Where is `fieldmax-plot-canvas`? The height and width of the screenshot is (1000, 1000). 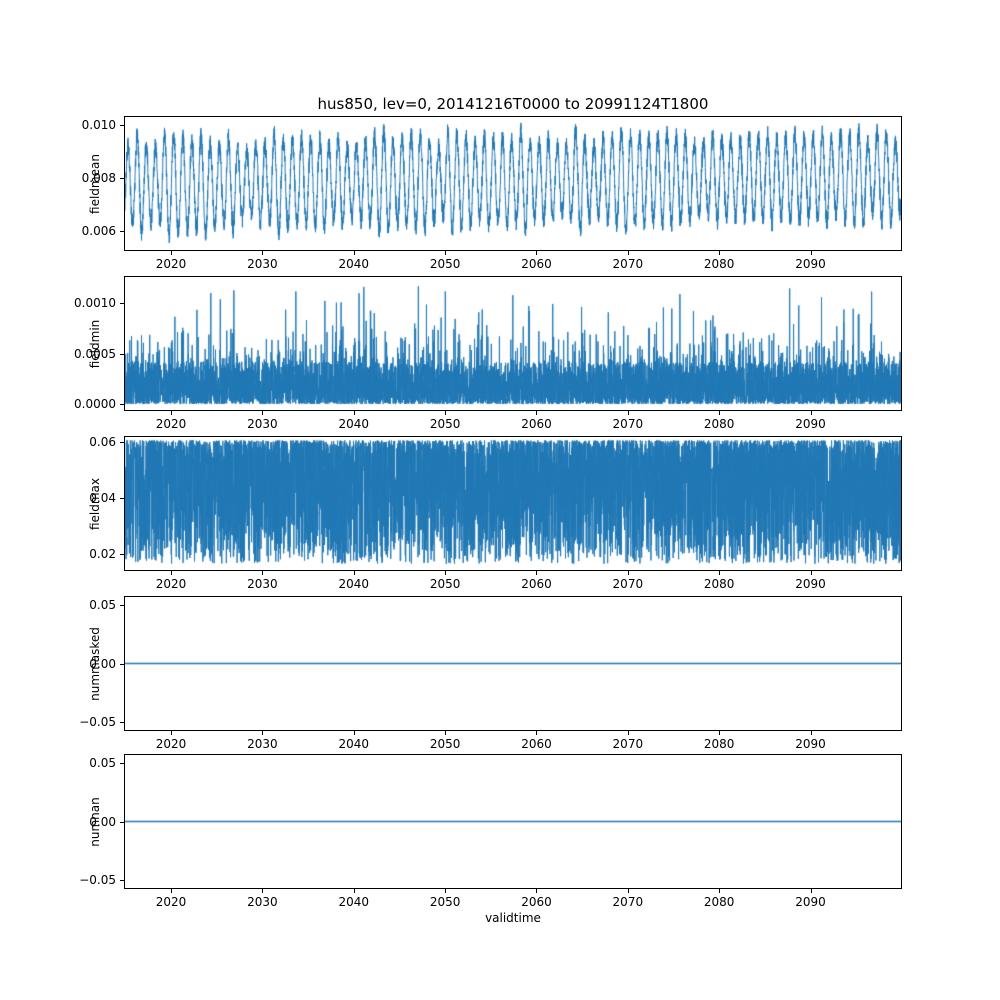 fieldmax-plot-canvas is located at coordinates (513, 503).